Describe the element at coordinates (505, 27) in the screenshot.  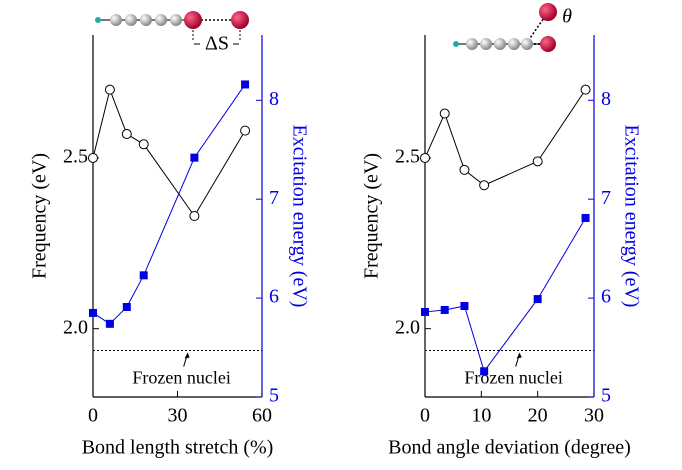
I see `molecule-right` at that location.